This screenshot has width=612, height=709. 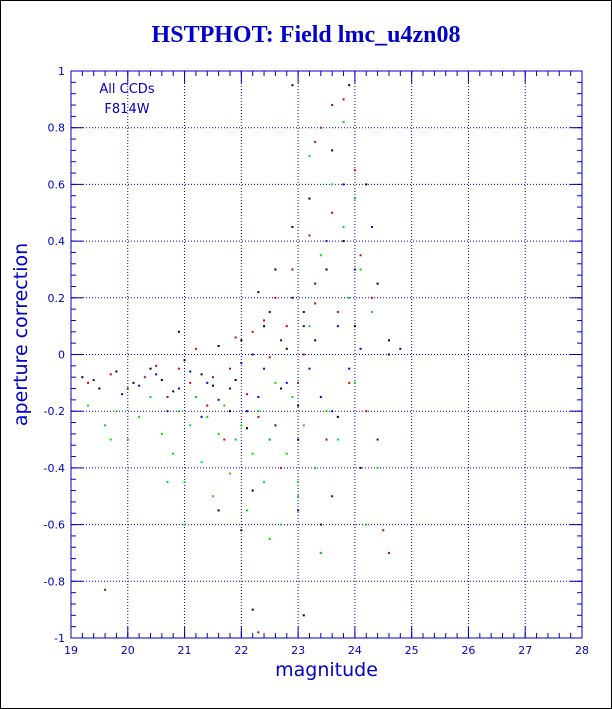 What do you see at coordinates (54, 581) in the screenshot?
I see `y-tick-label: -0.8` at bounding box center [54, 581].